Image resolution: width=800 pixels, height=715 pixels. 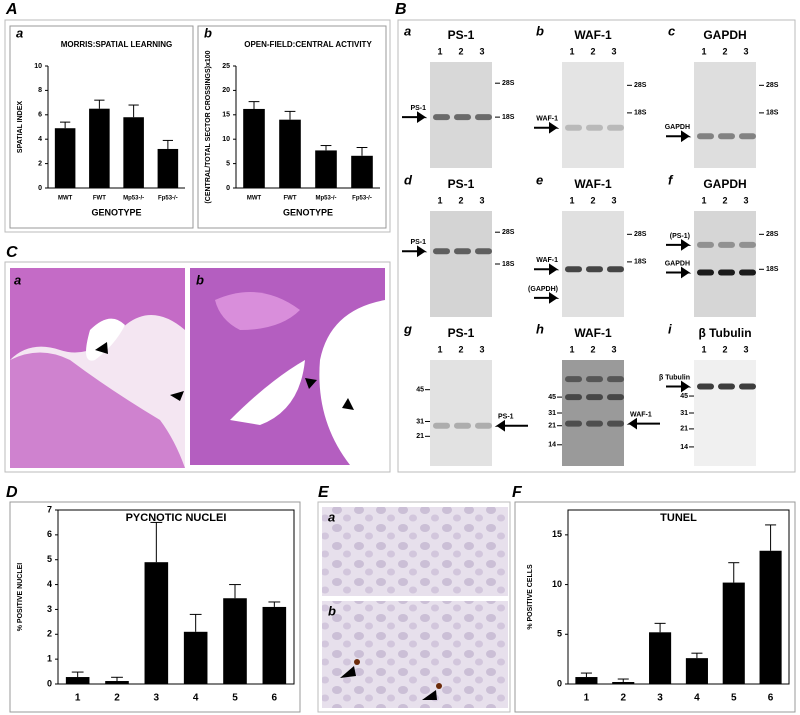 I want to click on panel-label: B, so click(x=401, y=9).